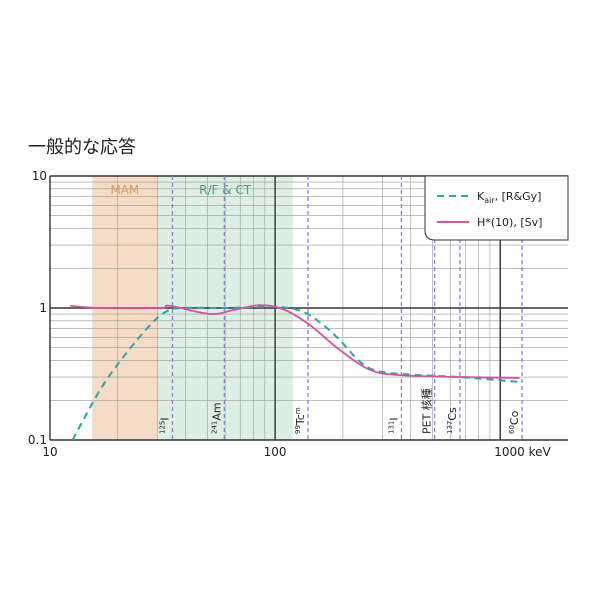 Image resolution: width=600 pixels, height=600 pixels. What do you see at coordinates (37, 440) in the screenshot?
I see `y-tick-label: 0.1` at bounding box center [37, 440].